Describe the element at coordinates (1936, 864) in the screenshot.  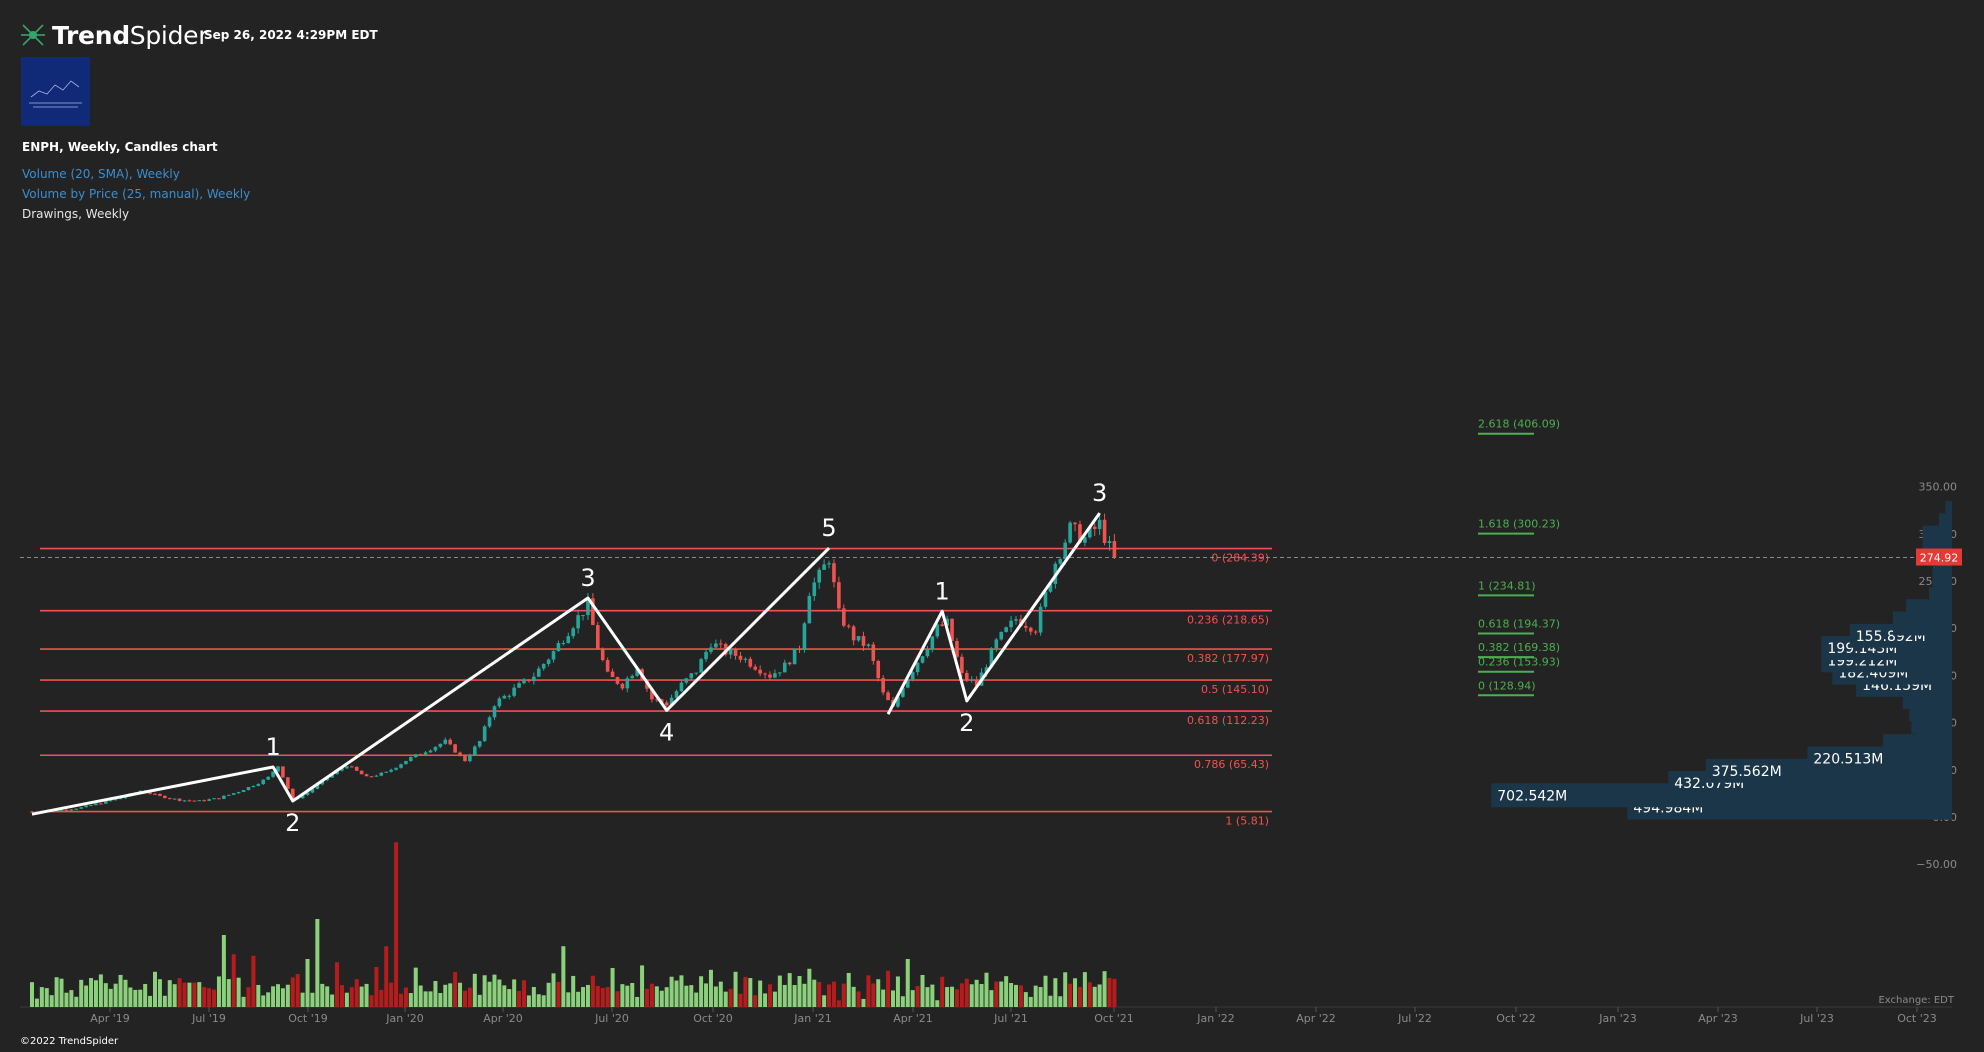
I see `y-tick-label: −50.00` at that location.